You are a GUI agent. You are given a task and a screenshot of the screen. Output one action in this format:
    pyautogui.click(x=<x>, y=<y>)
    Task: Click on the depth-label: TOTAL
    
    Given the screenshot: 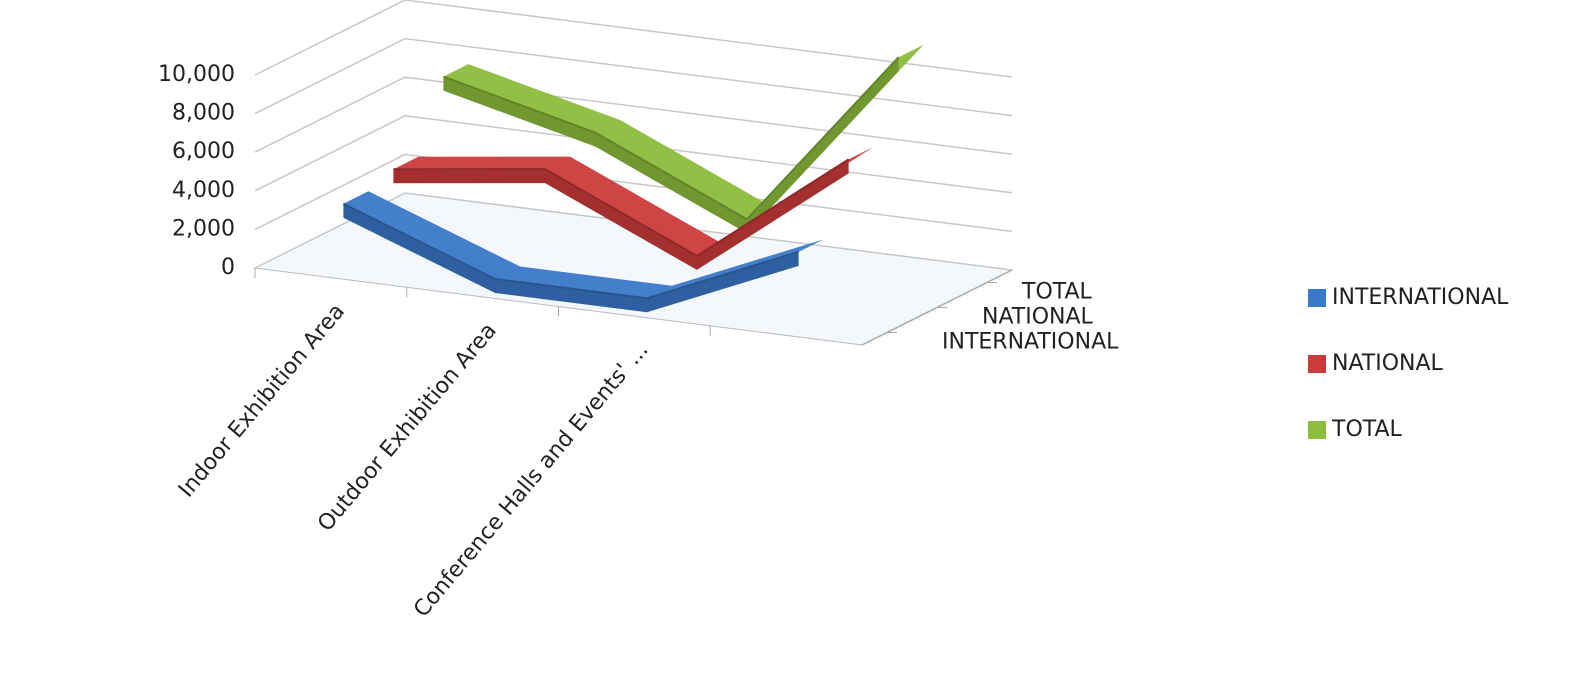 What is the action you would take?
    pyautogui.click(x=1057, y=292)
    